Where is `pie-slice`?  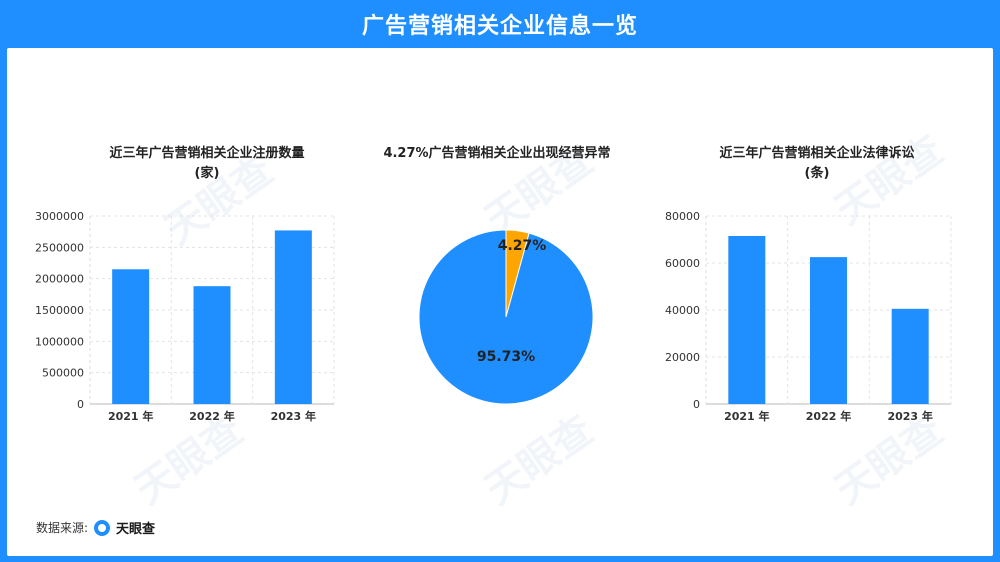
pie-slice is located at coordinates (506, 317).